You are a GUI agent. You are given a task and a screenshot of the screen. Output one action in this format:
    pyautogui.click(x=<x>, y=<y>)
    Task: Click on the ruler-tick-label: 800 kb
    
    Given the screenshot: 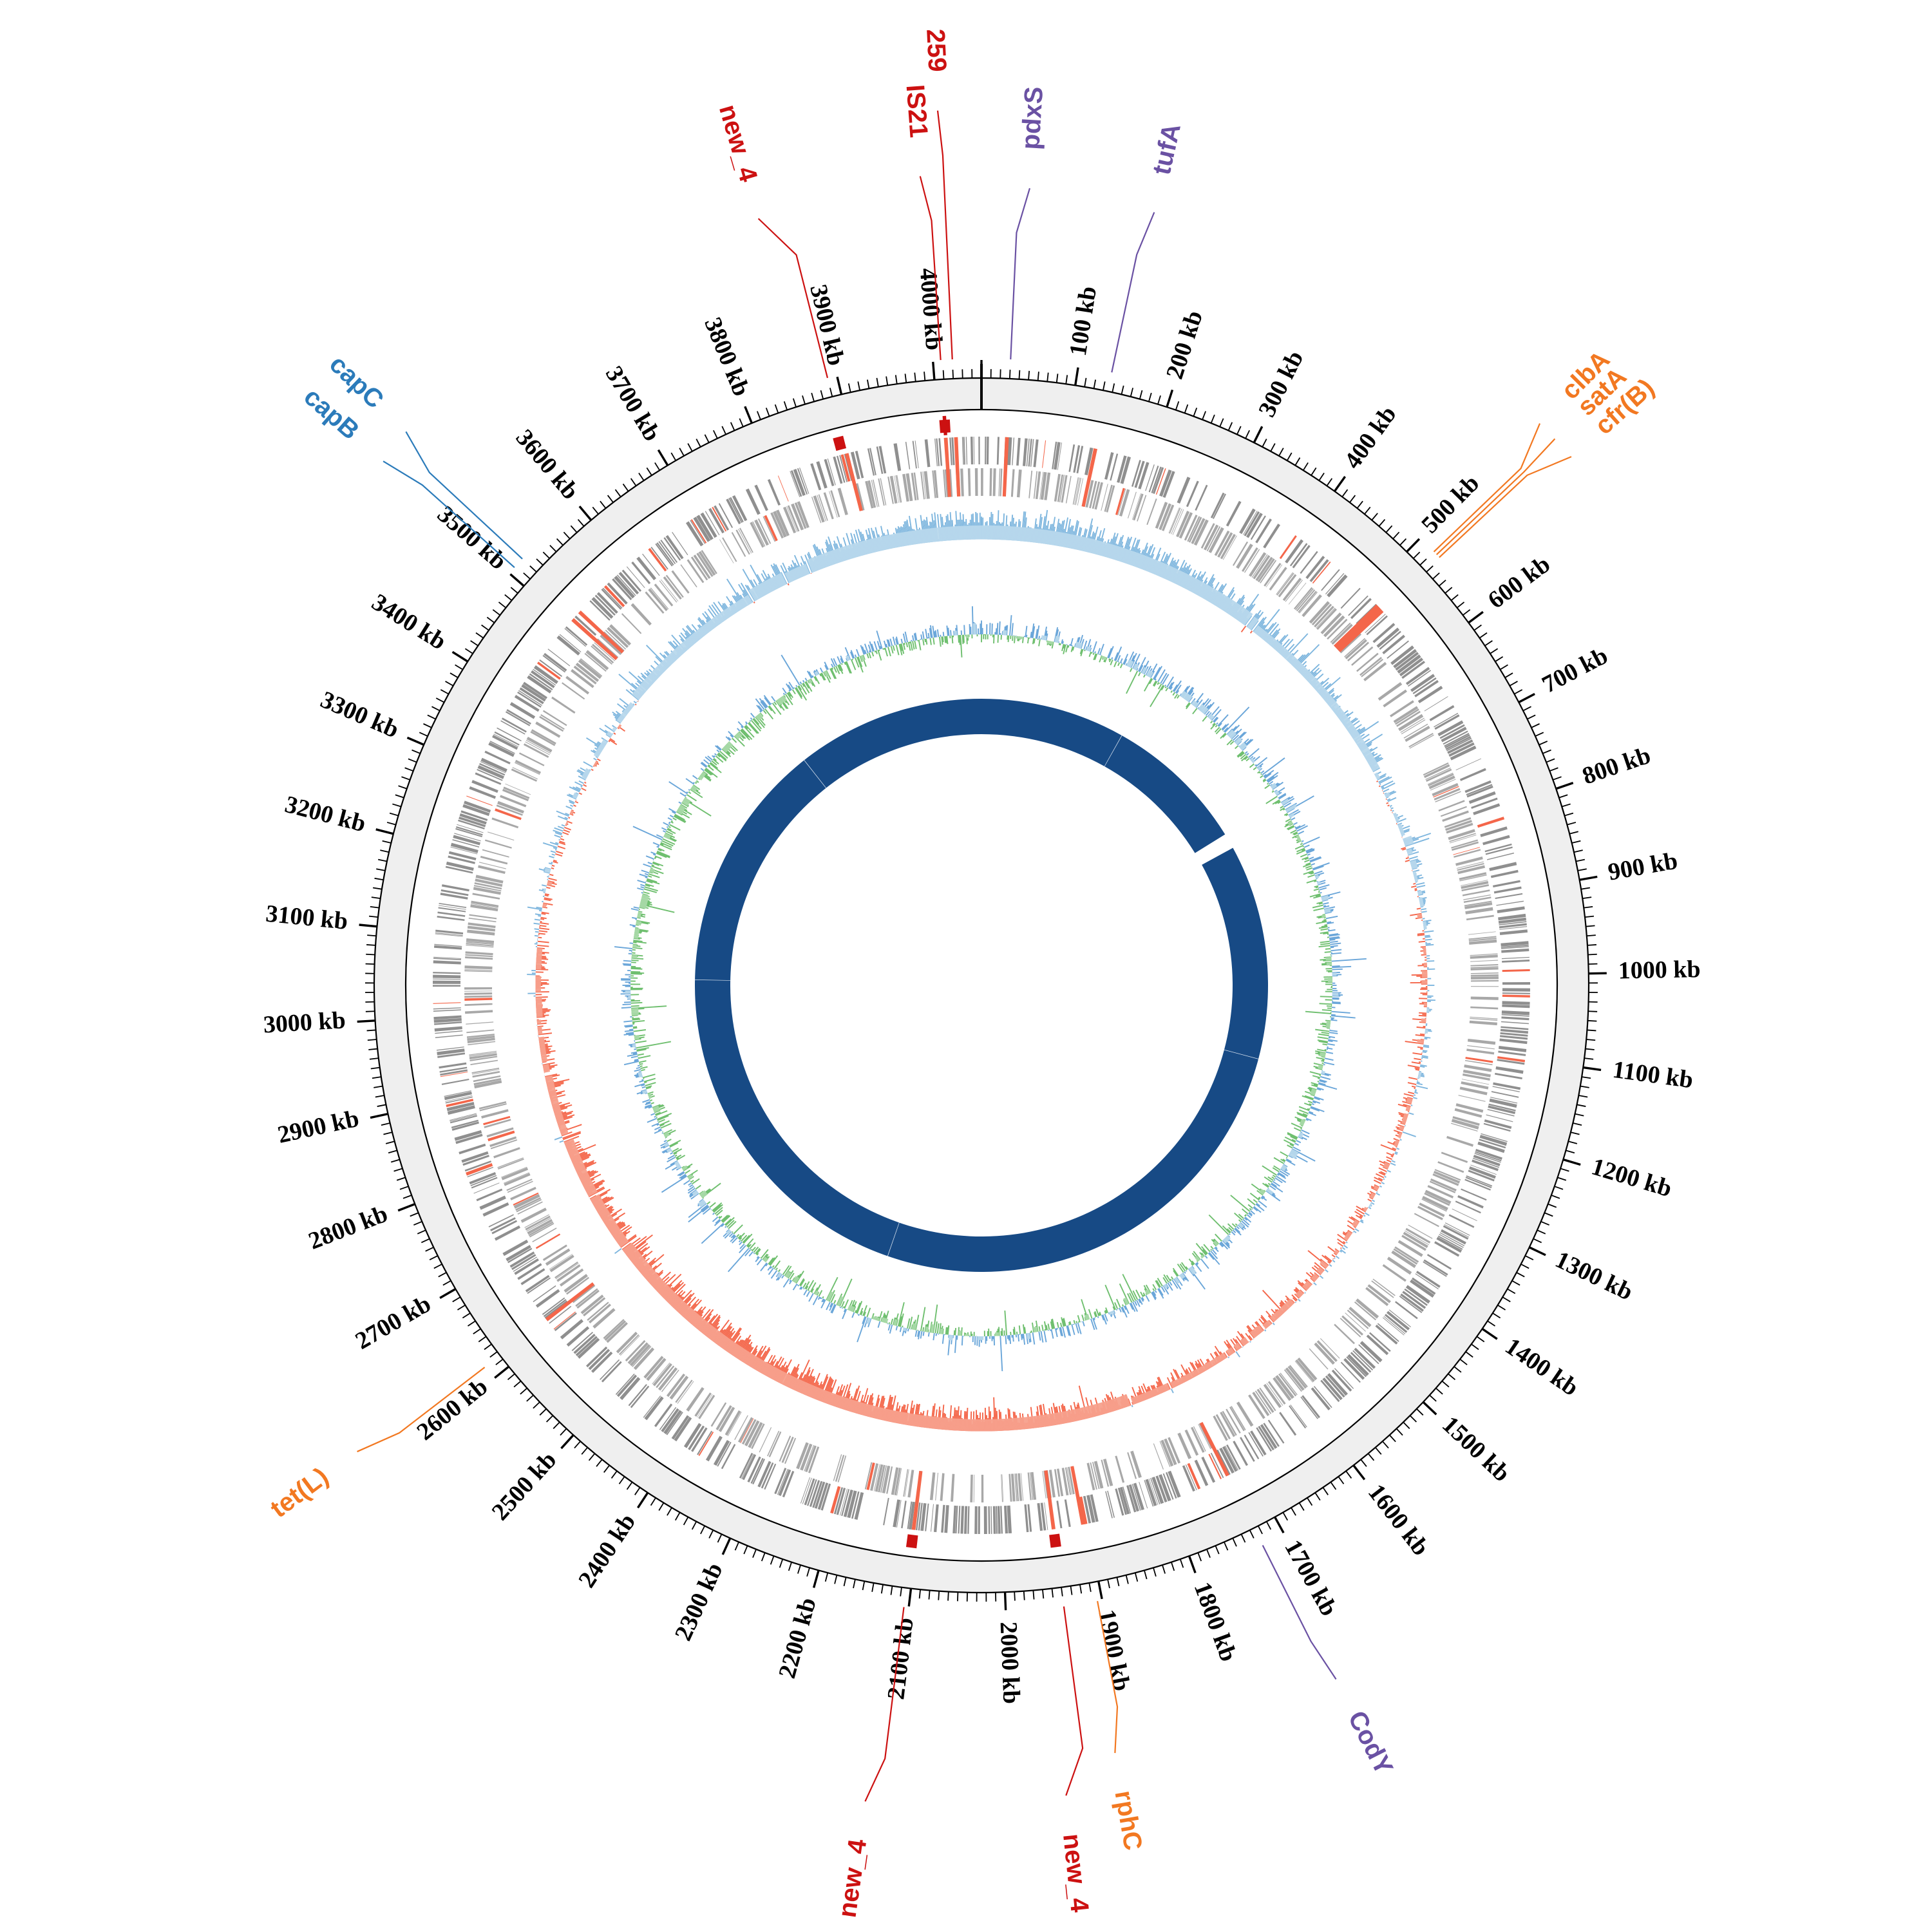 What is the action you would take?
    pyautogui.click(x=1616, y=766)
    